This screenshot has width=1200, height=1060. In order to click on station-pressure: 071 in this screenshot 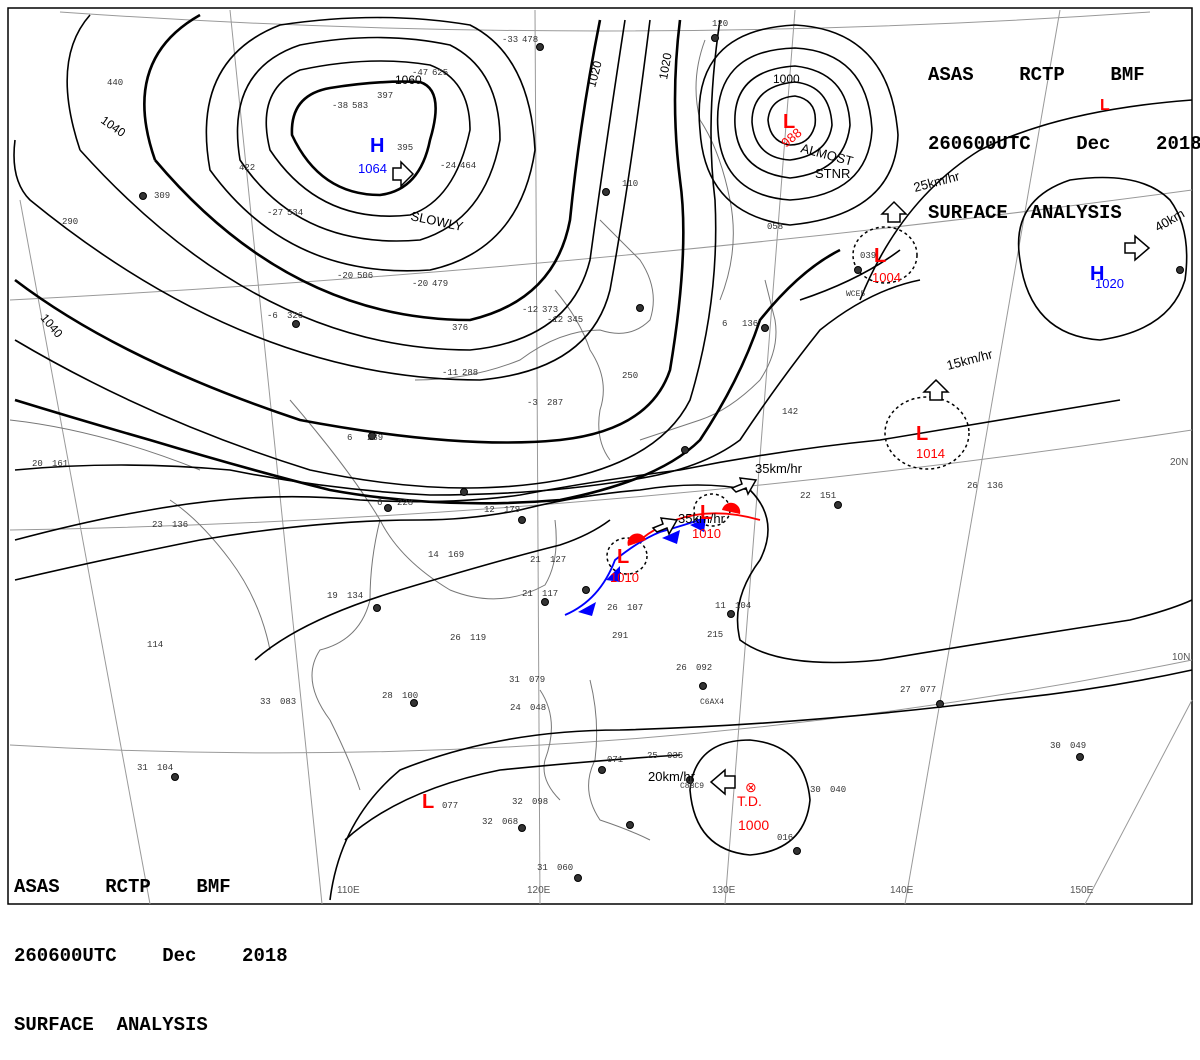, I will do `click(615, 760)`.